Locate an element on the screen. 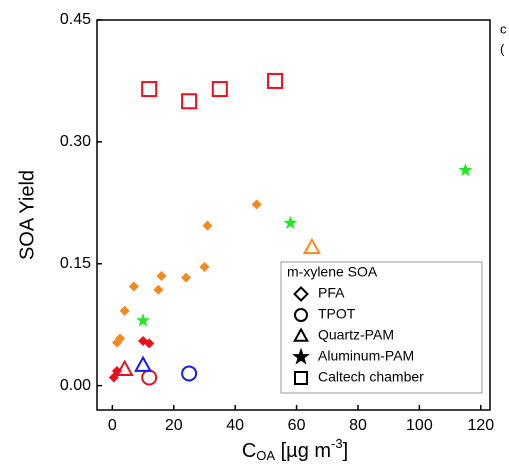  side-text: ( is located at coordinates (502, 48).